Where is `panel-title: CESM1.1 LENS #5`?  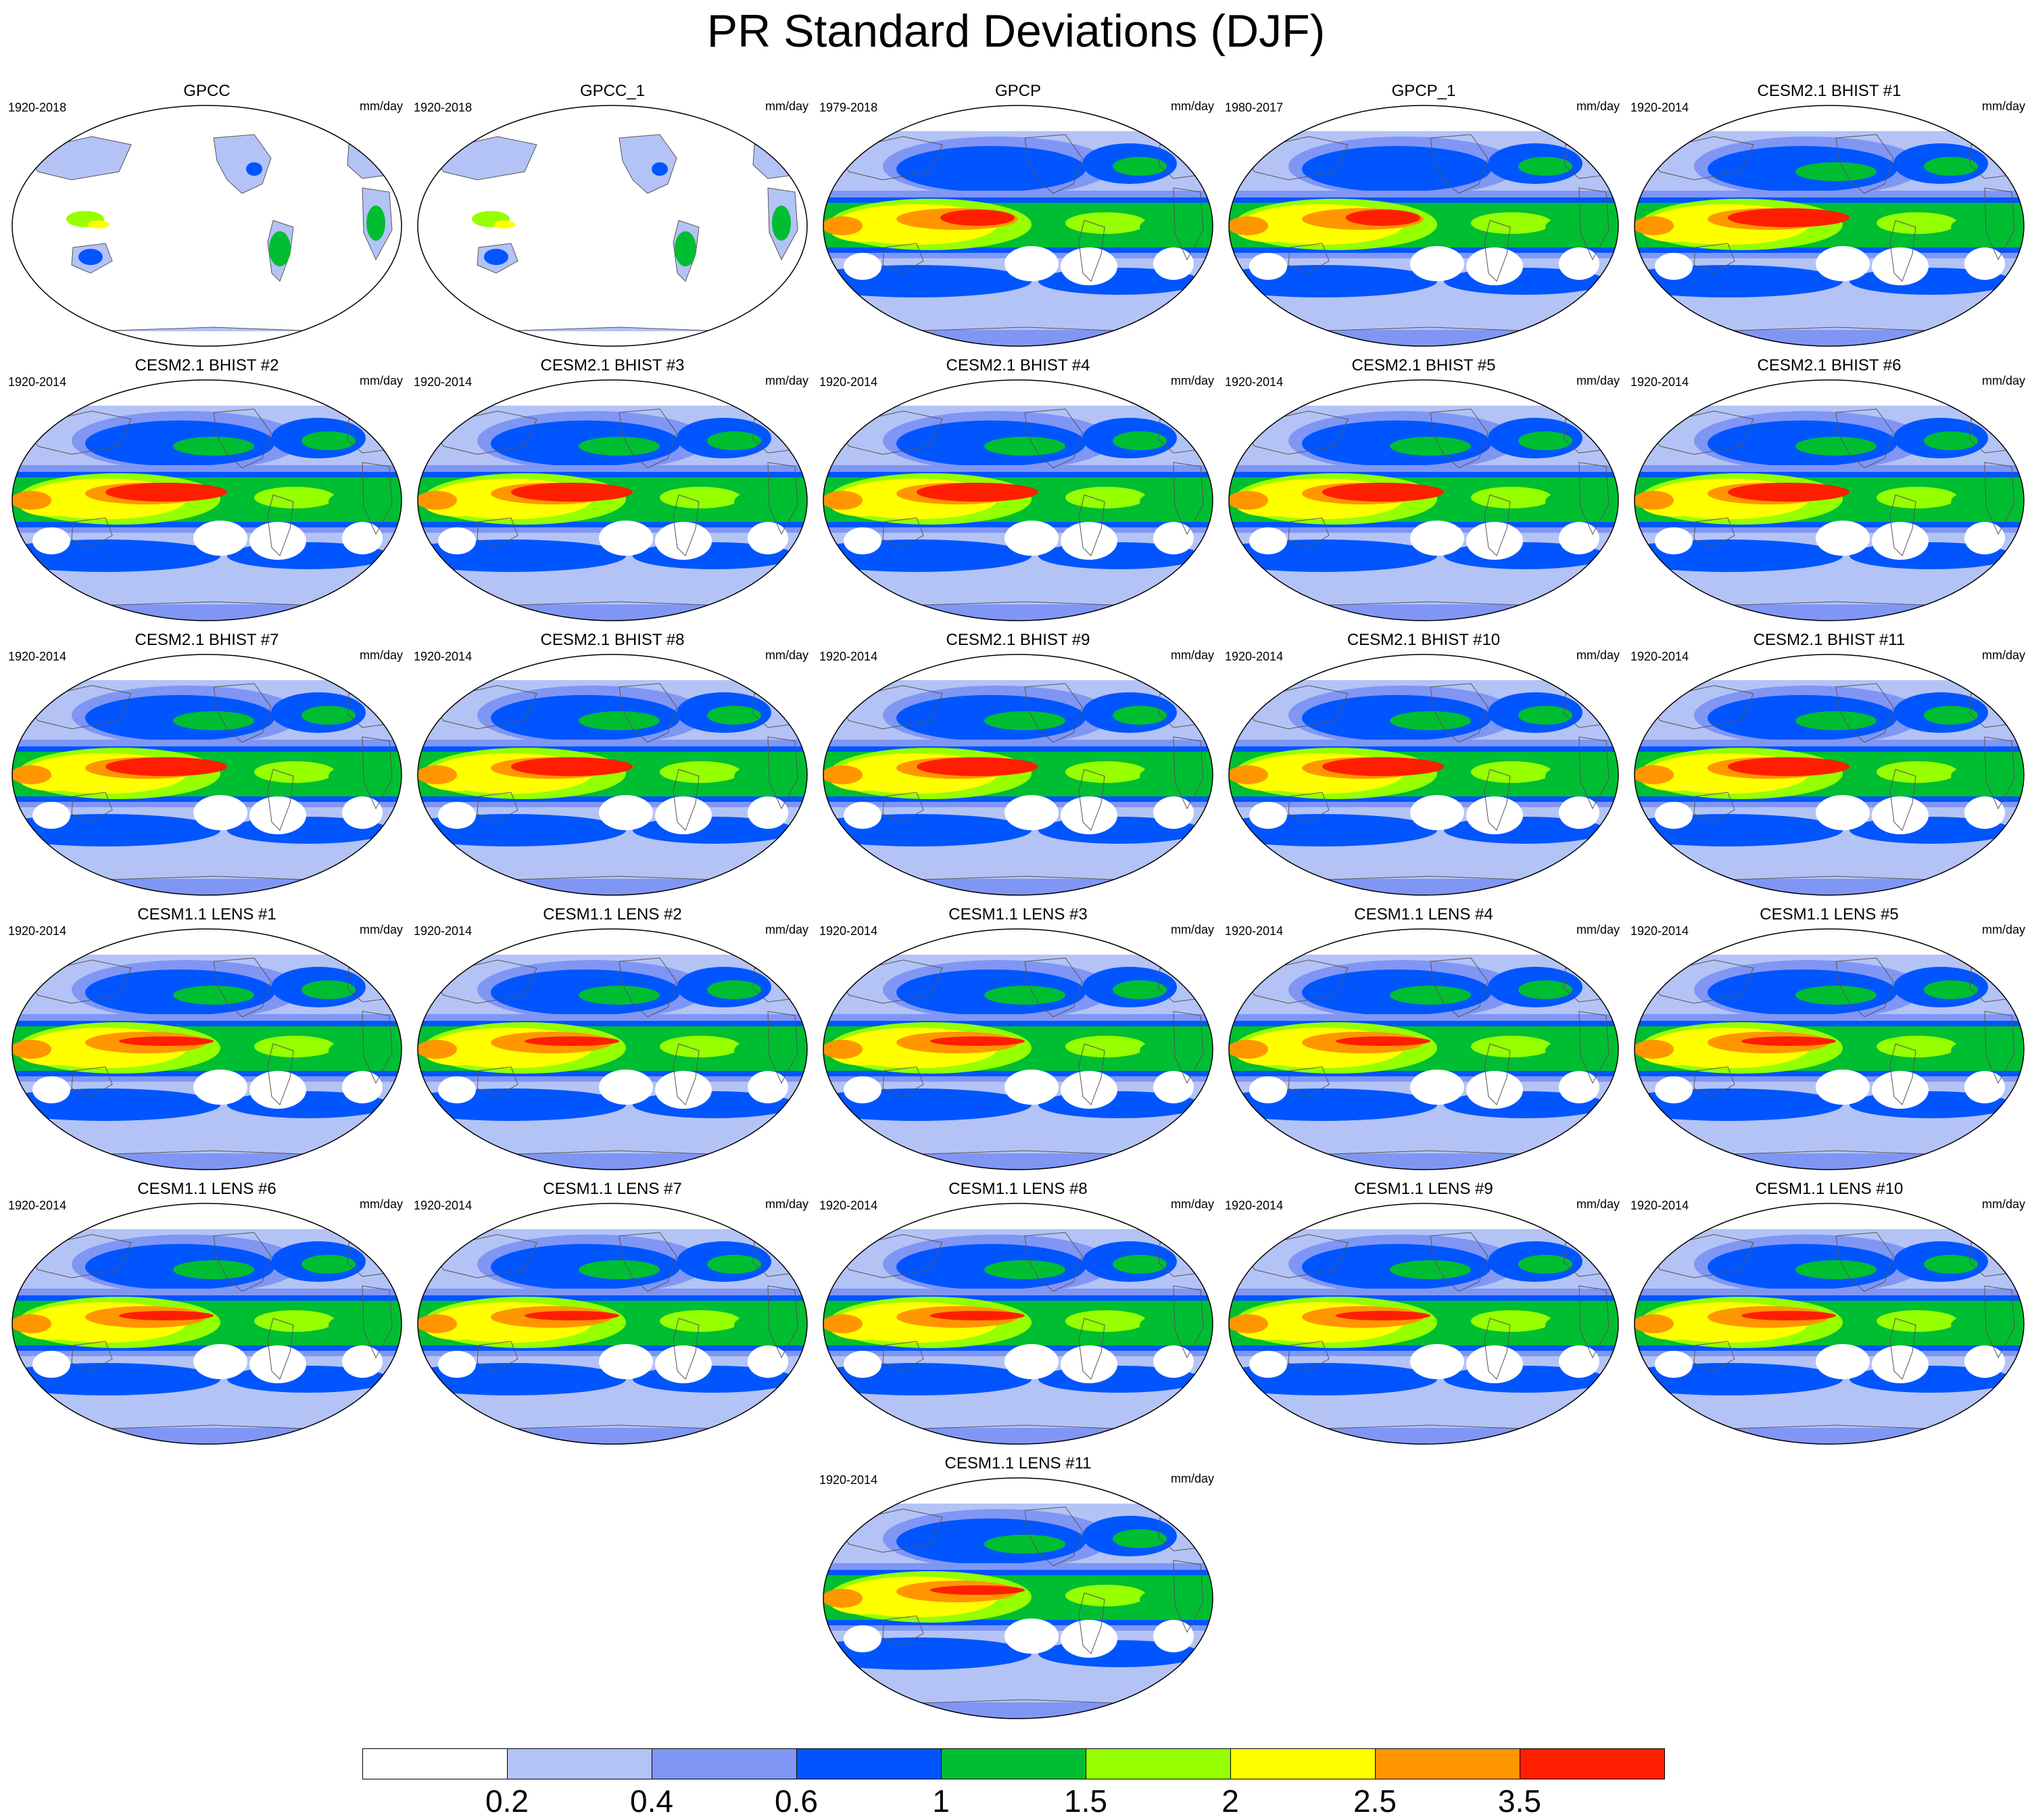 panel-title: CESM1.1 LENS #5 is located at coordinates (1829, 915).